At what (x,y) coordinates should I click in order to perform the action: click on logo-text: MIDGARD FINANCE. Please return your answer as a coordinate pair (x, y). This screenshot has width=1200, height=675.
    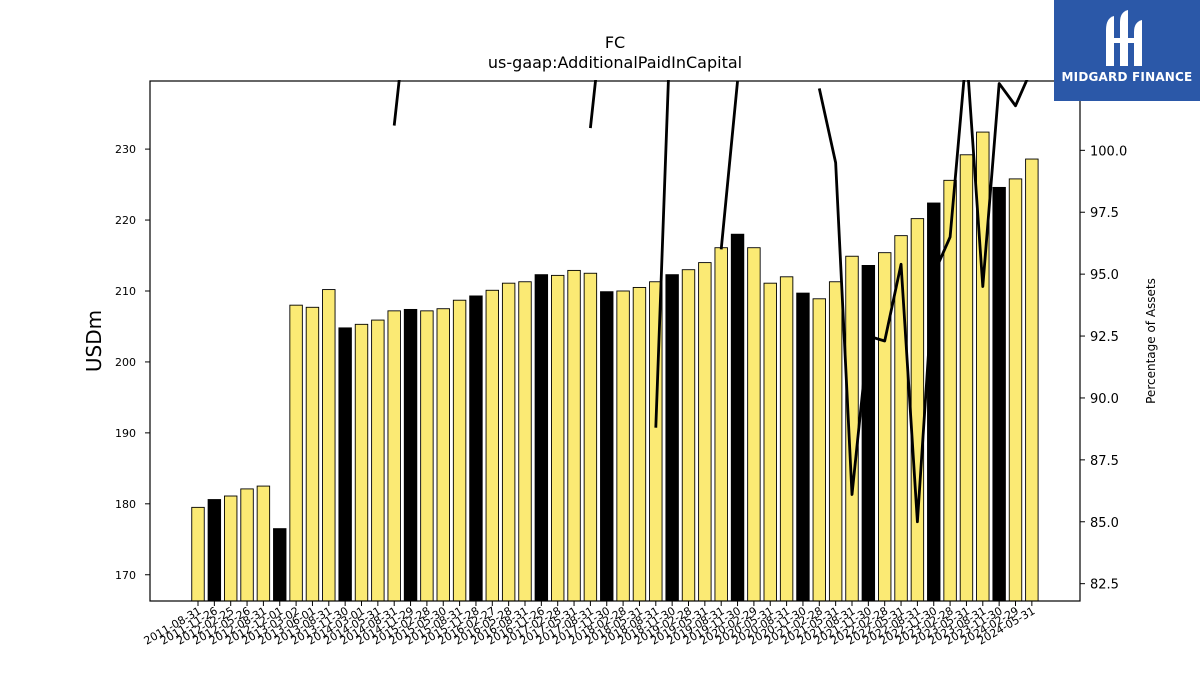
    Looking at the image, I should click on (1127, 77).